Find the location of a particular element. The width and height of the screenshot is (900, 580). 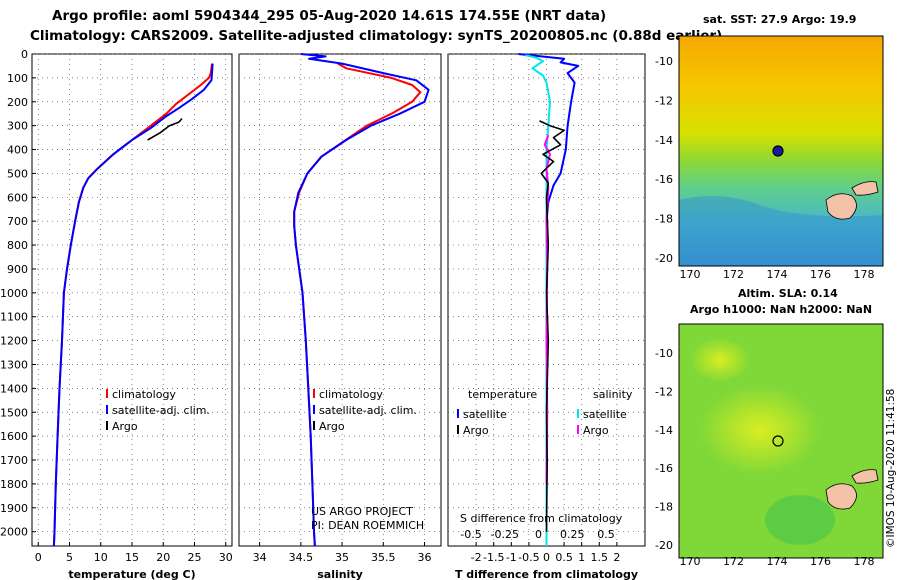

sla-low-region is located at coordinates (800, 520).